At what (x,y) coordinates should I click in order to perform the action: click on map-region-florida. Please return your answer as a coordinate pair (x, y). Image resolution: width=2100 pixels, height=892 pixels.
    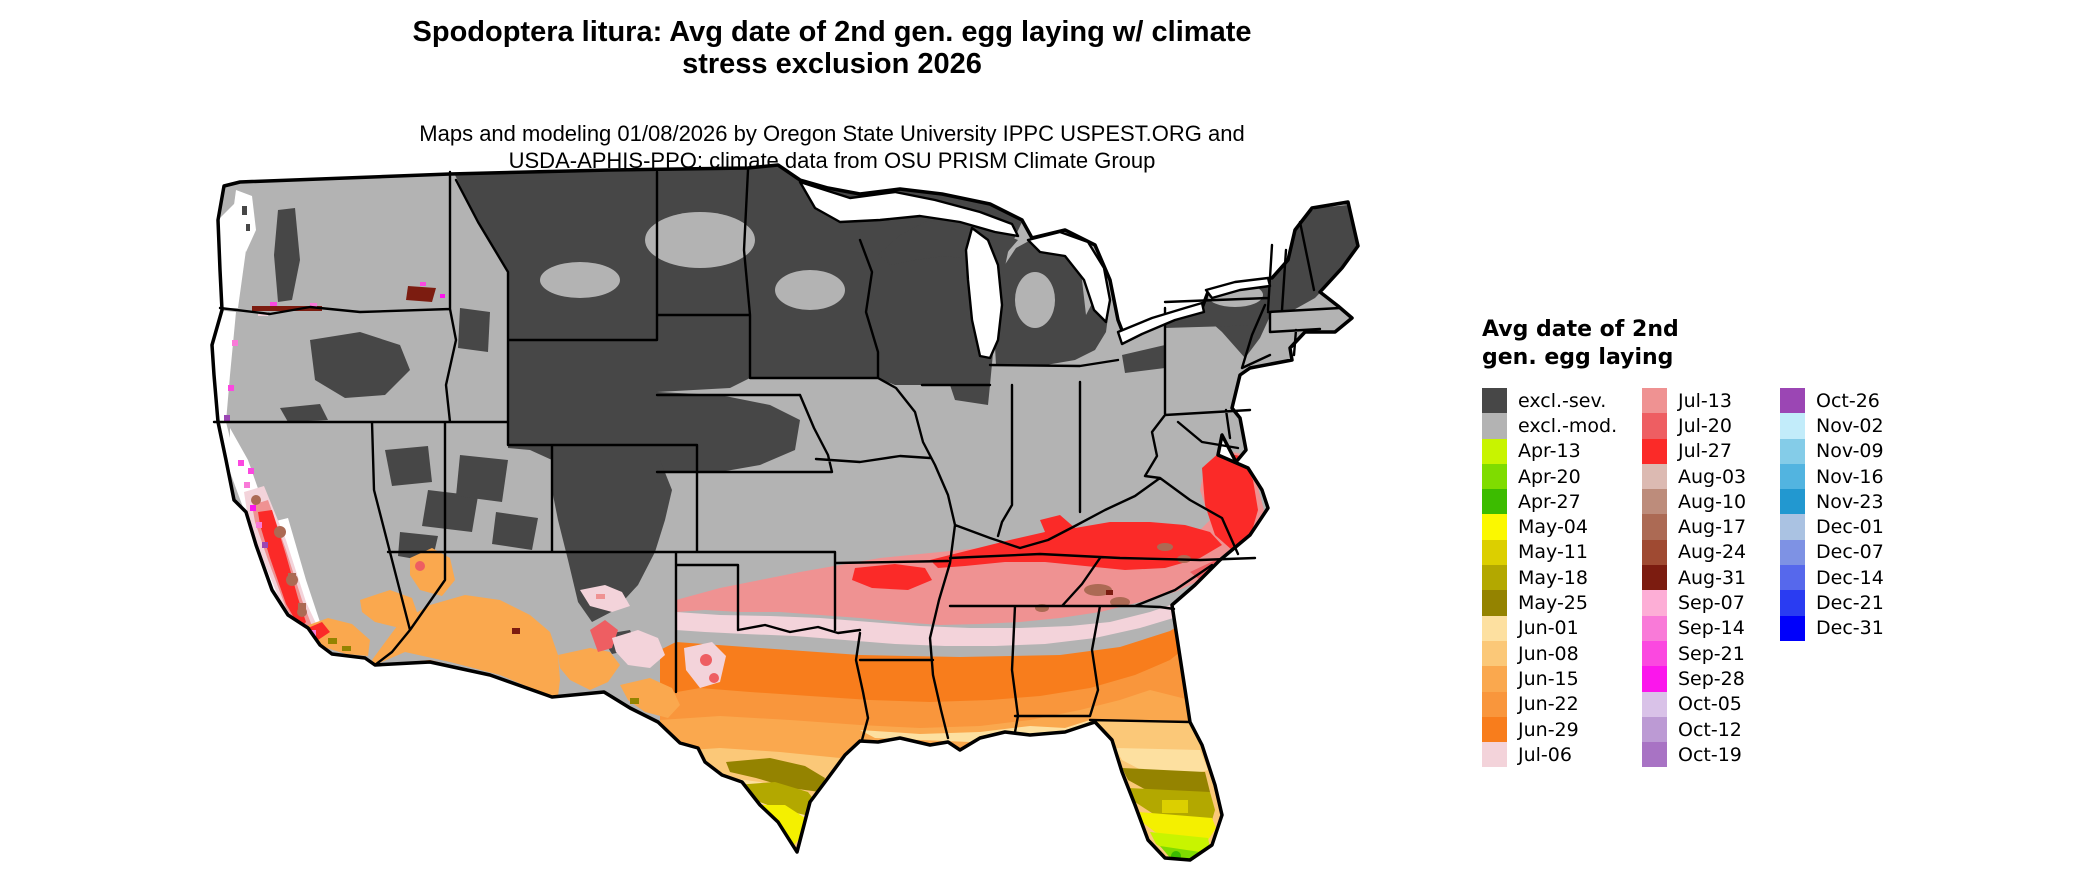
    Looking at the image, I should click on (1155, 790).